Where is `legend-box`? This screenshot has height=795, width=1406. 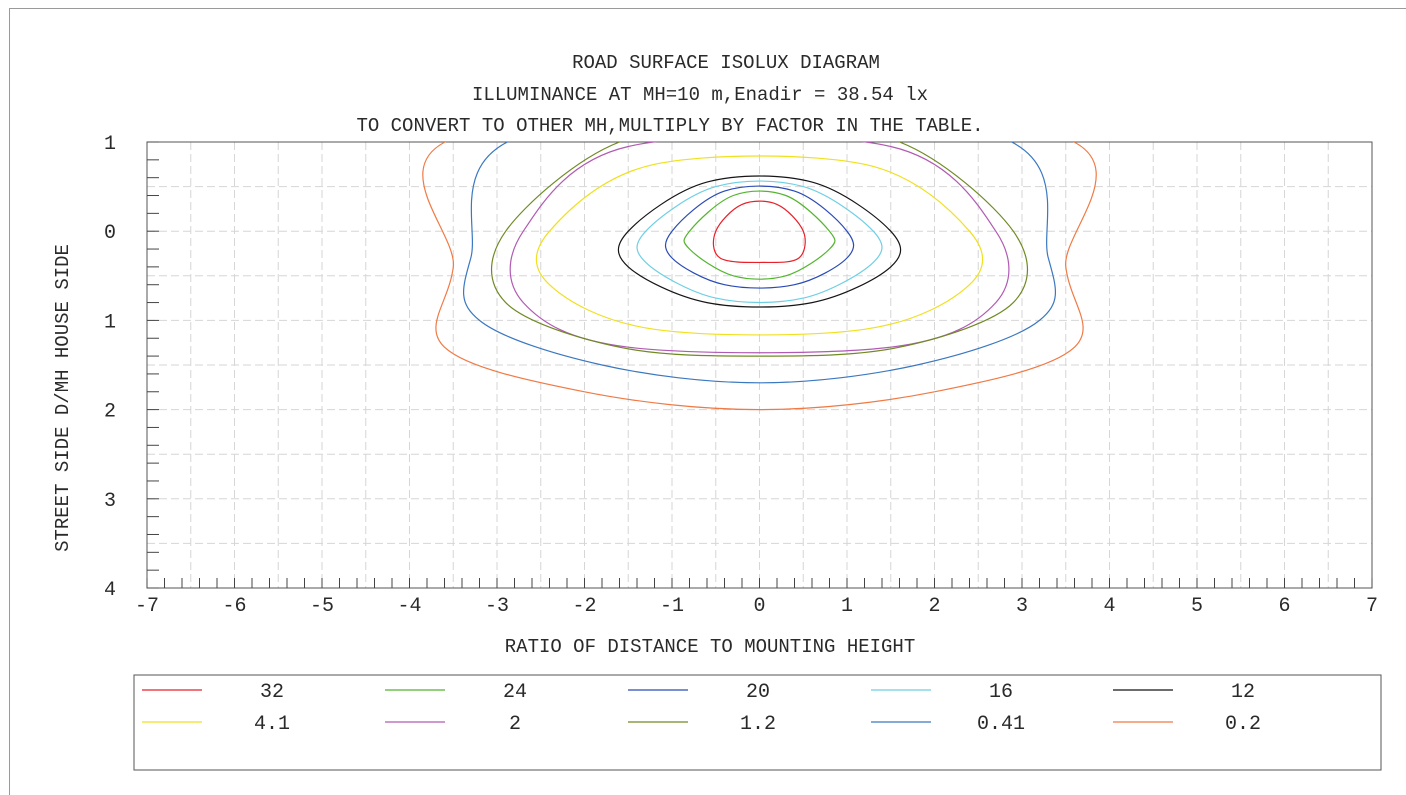
legend-box is located at coordinates (757, 722).